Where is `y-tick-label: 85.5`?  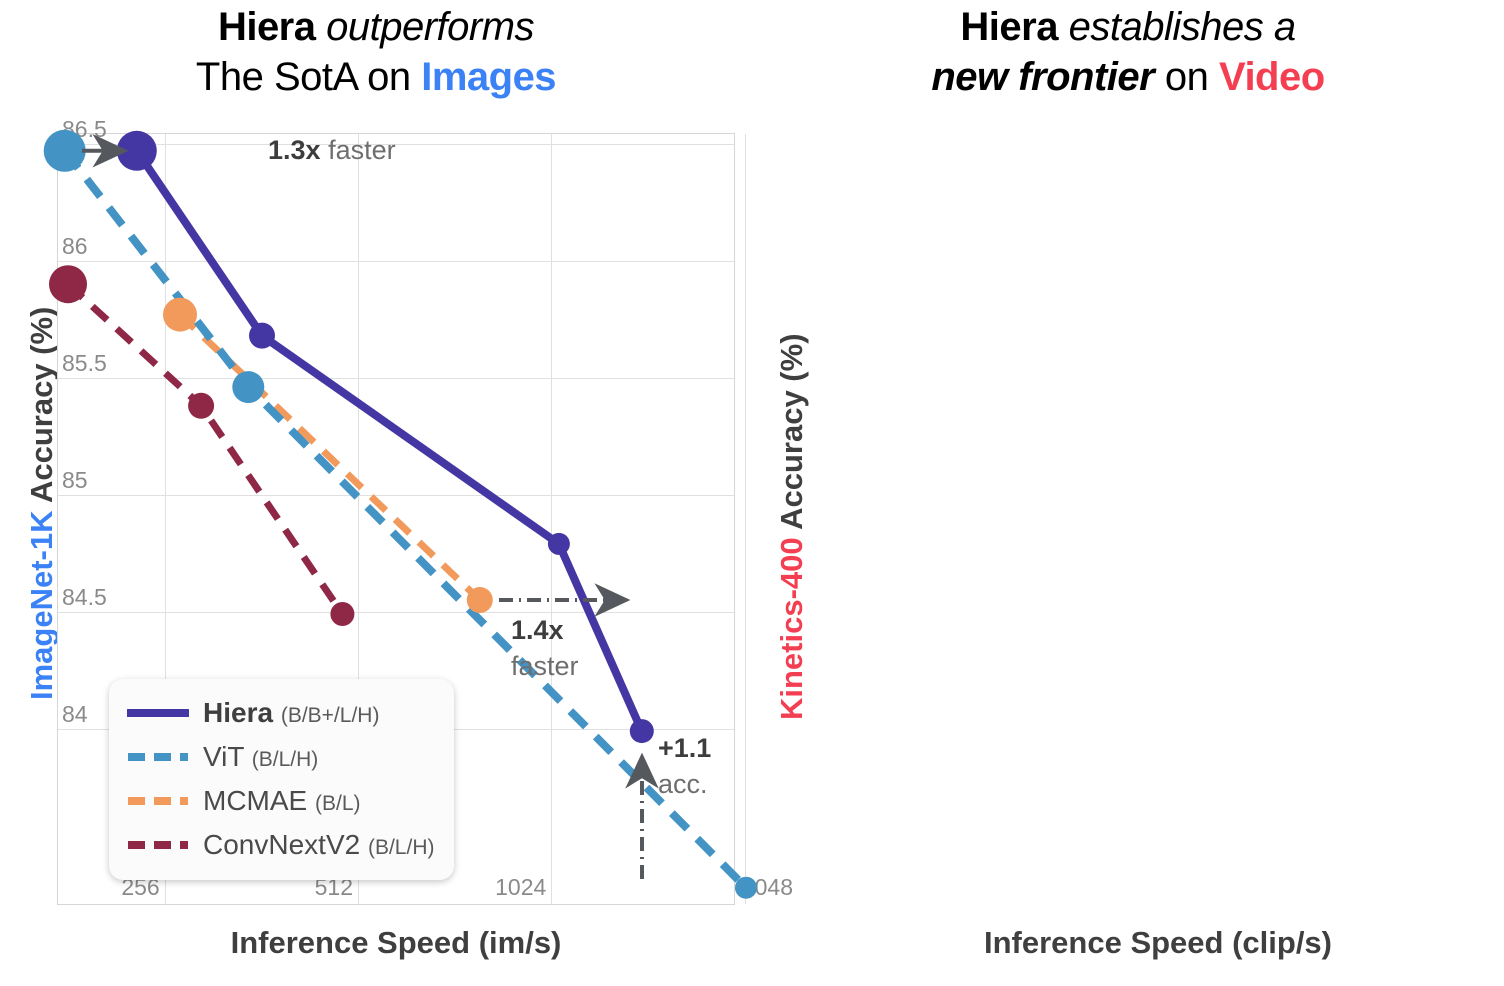
y-tick-label: 85.5 is located at coordinates (84, 362).